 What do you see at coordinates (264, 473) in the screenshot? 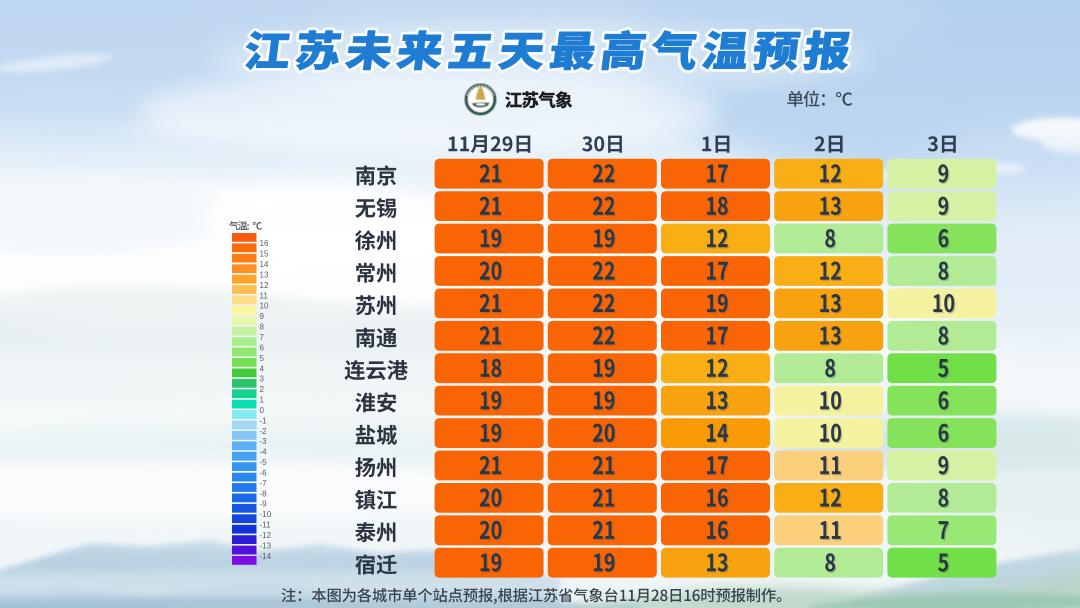
I see `svg-text: -6` at bounding box center [264, 473].